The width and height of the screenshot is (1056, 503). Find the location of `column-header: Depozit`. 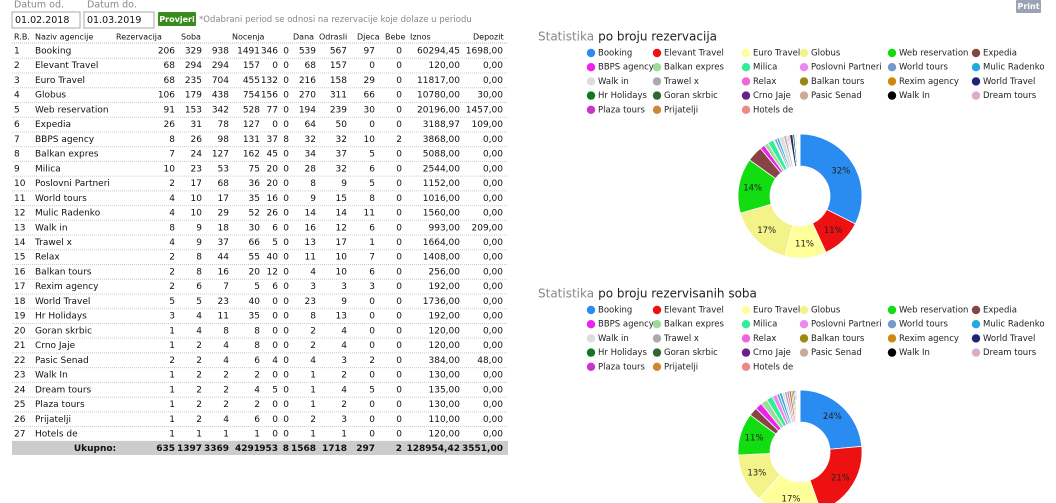

column-header: Depozit is located at coordinates (488, 37).